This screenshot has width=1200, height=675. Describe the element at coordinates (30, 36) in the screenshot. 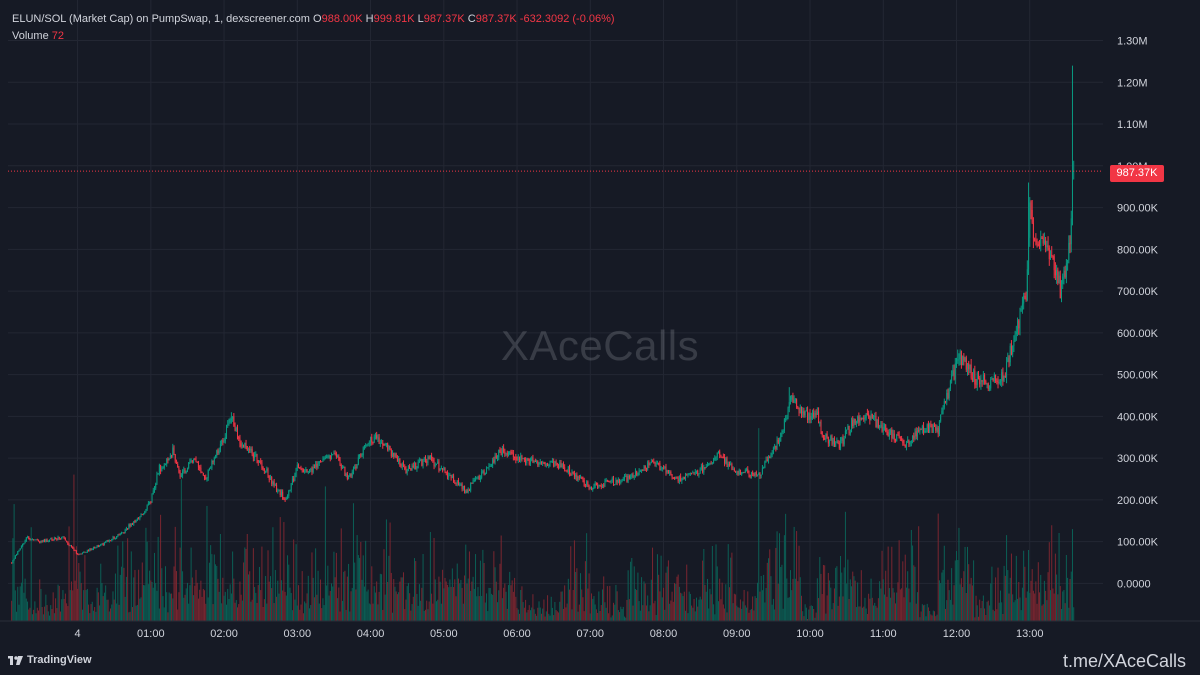

I see `volume-label: Volume` at that location.